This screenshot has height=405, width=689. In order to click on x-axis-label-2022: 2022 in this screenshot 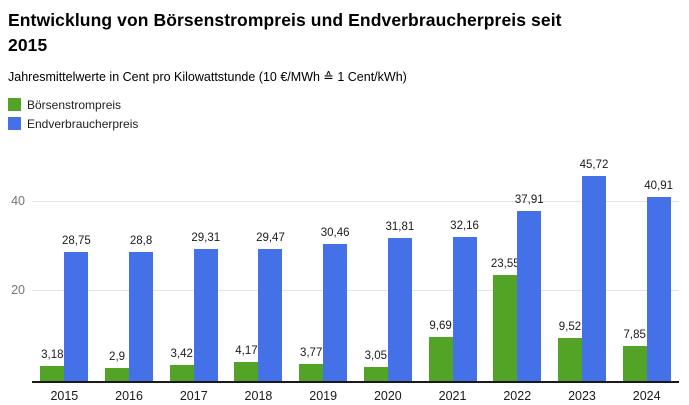, I will do `click(517, 395)`.